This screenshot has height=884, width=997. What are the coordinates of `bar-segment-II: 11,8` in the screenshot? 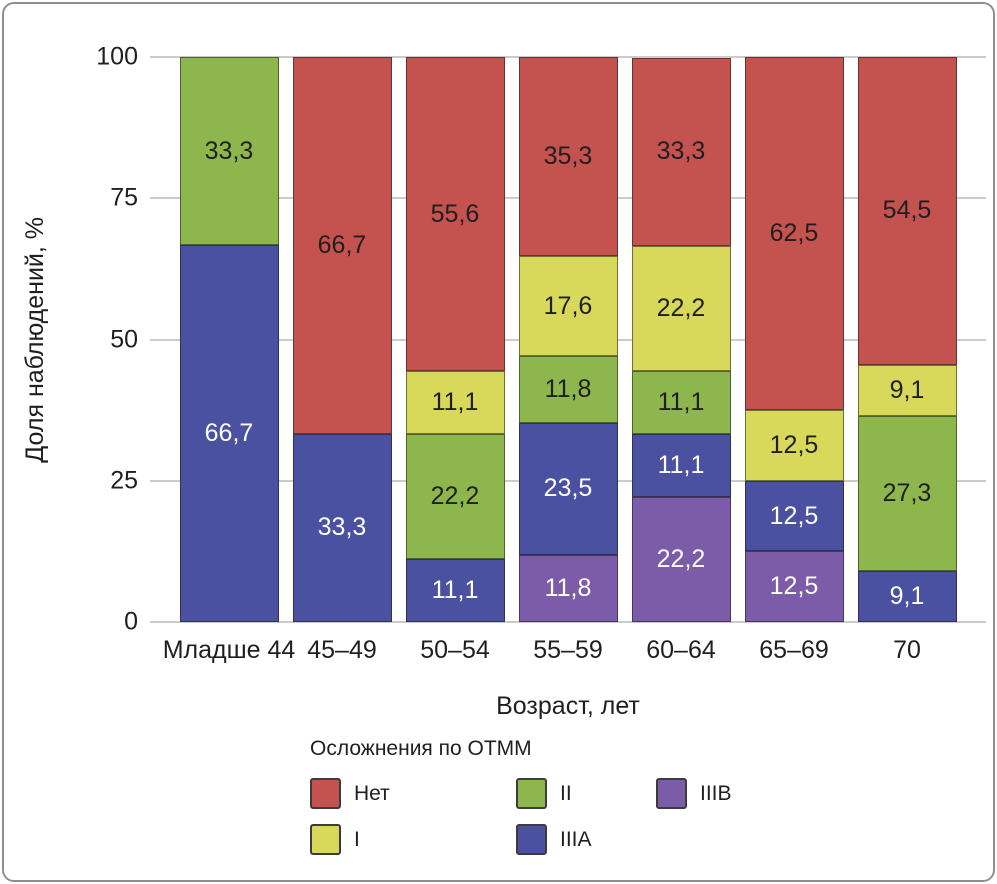 It's located at (568, 389).